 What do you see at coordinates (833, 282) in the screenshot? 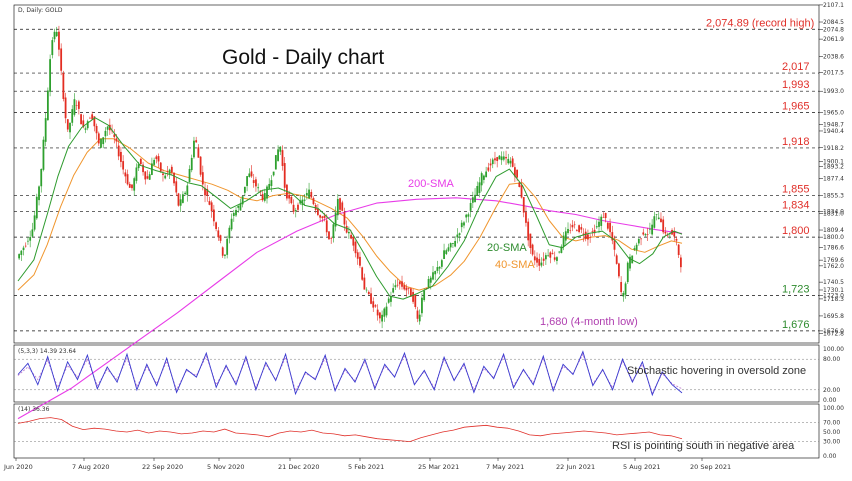
I see `y-tick-label-22: 1740.5` at bounding box center [833, 282].